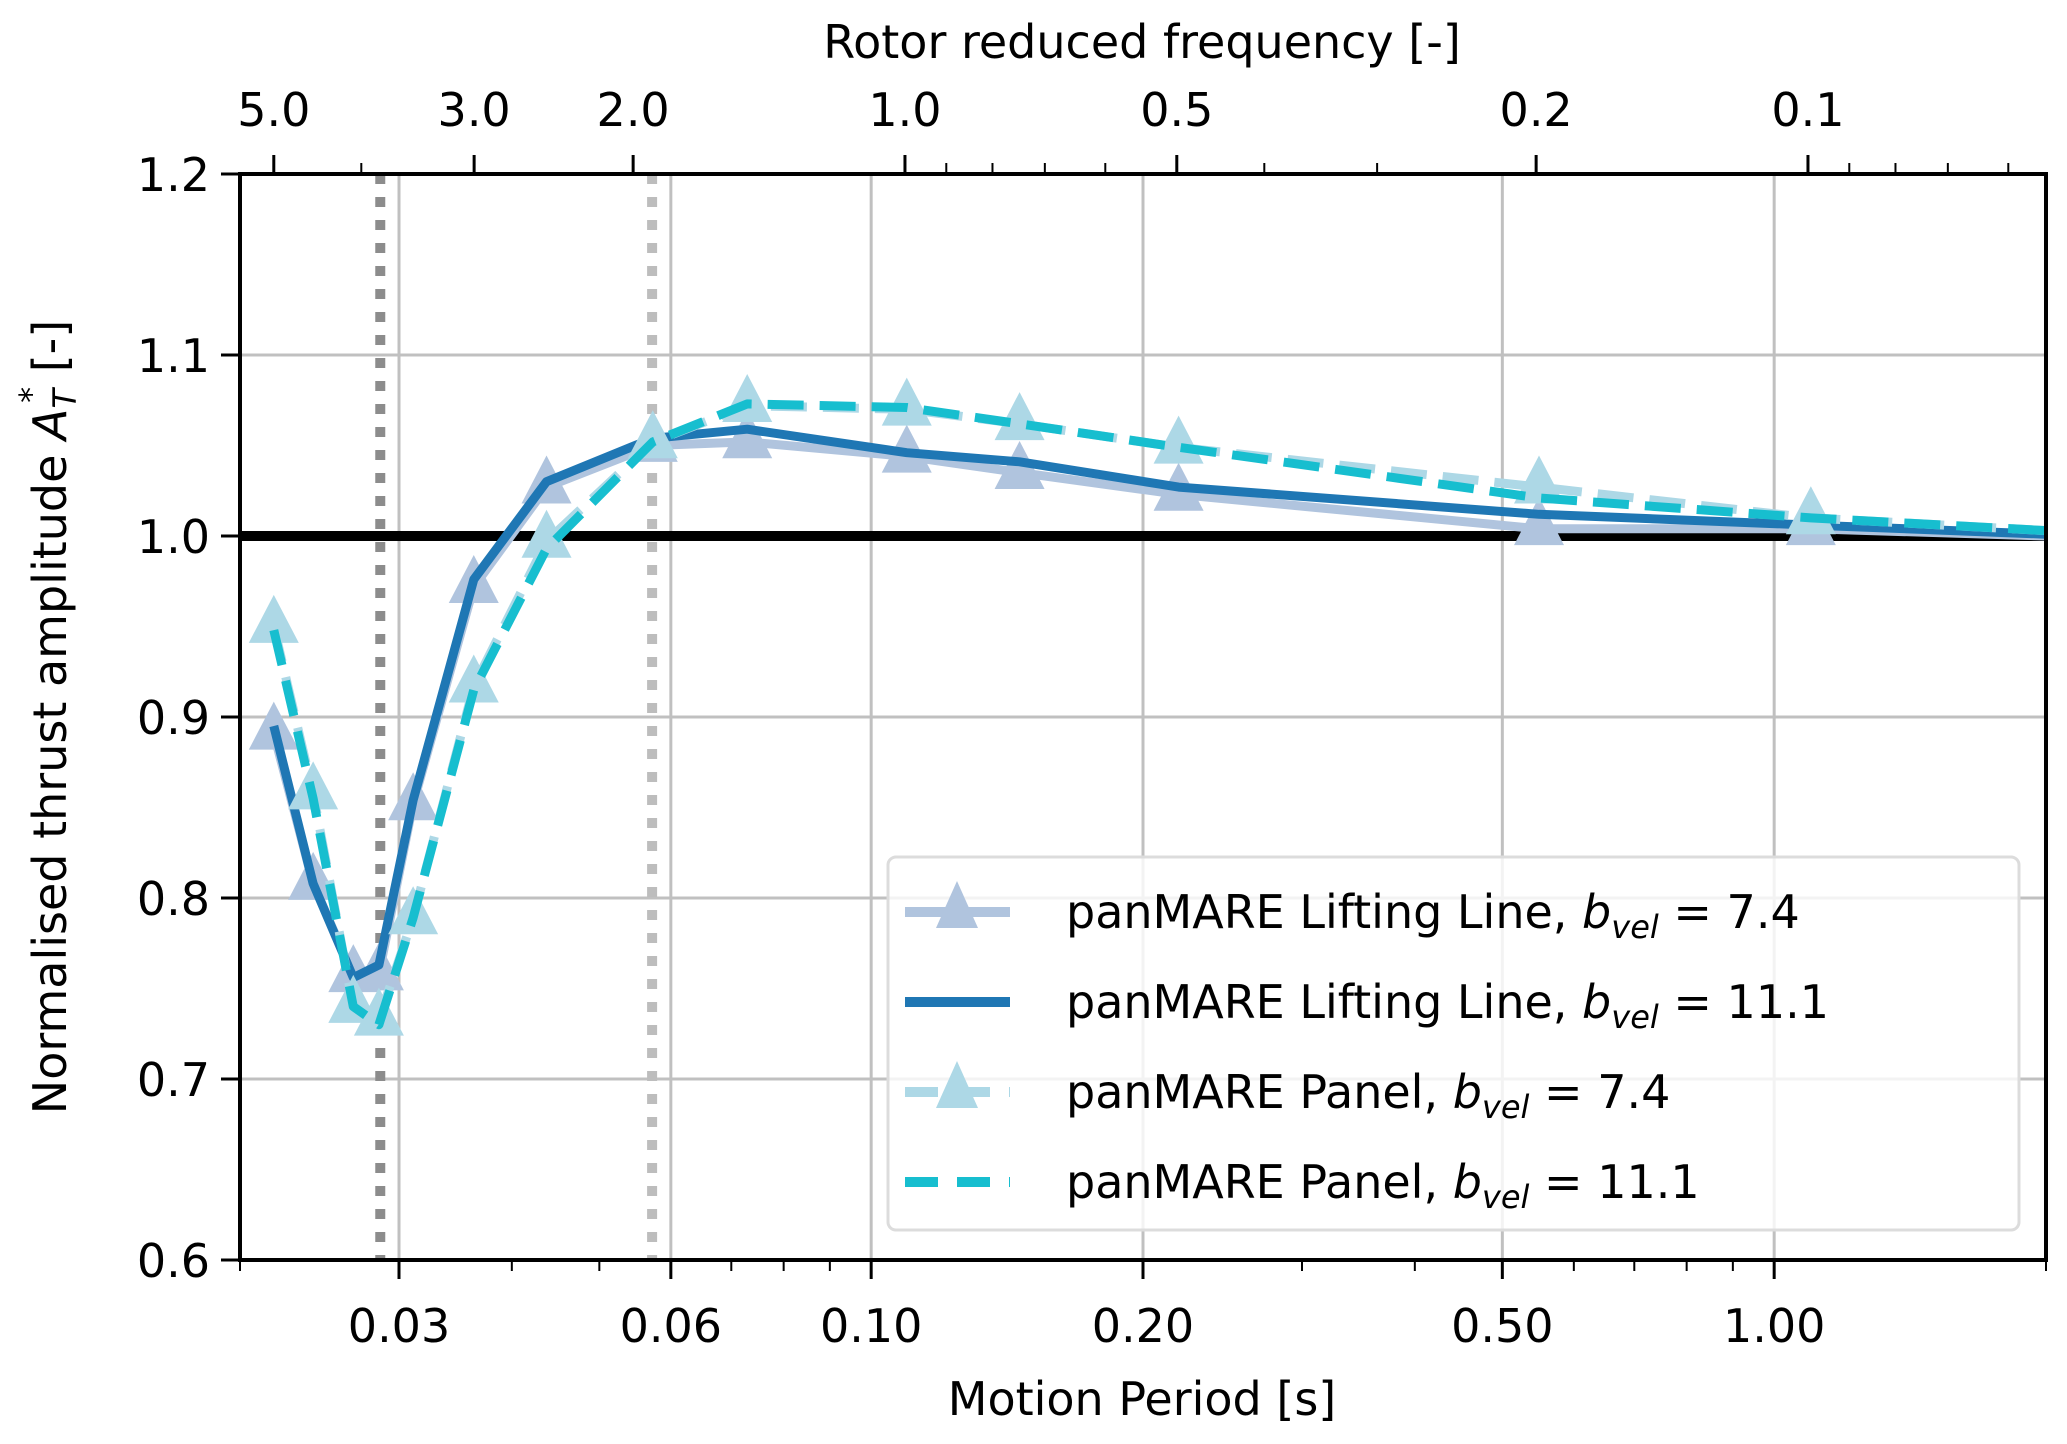 The height and width of the screenshot is (1444, 2067). I want to click on x-ticks: 0.03 0.06 0.10 0.20 0.50 1.00, so click(1143, 1306).